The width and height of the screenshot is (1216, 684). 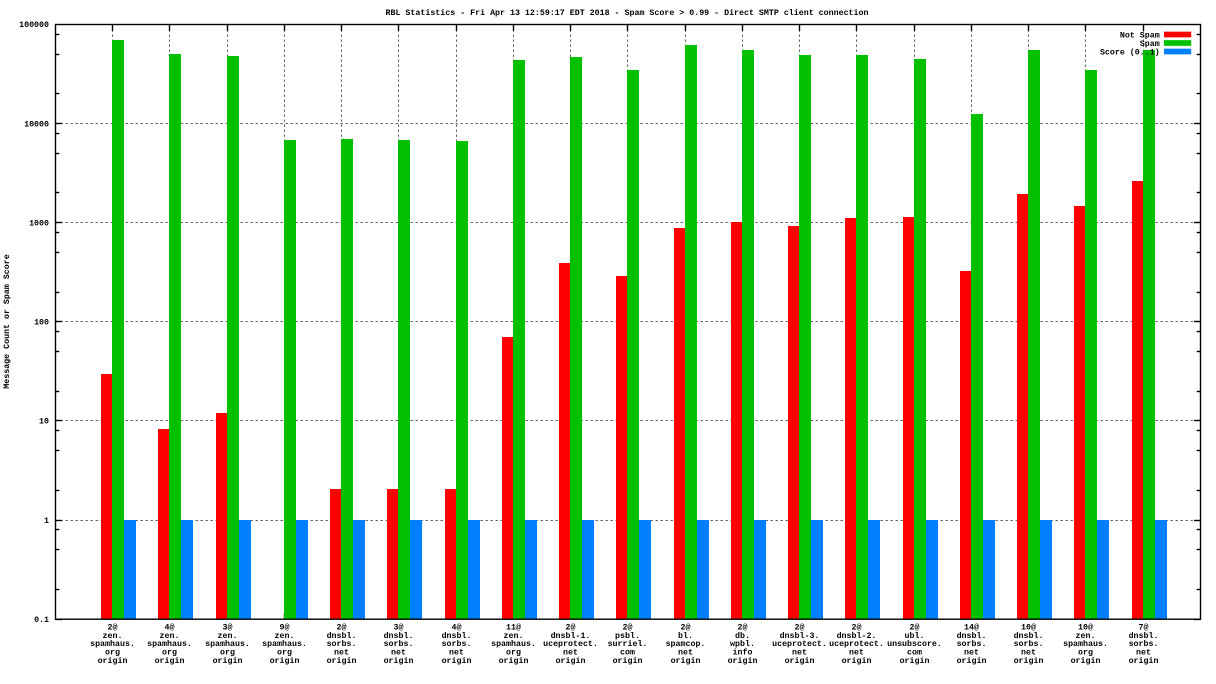 What do you see at coordinates (915, 636) in the screenshot?
I see `svg-text: ubl.` at bounding box center [915, 636].